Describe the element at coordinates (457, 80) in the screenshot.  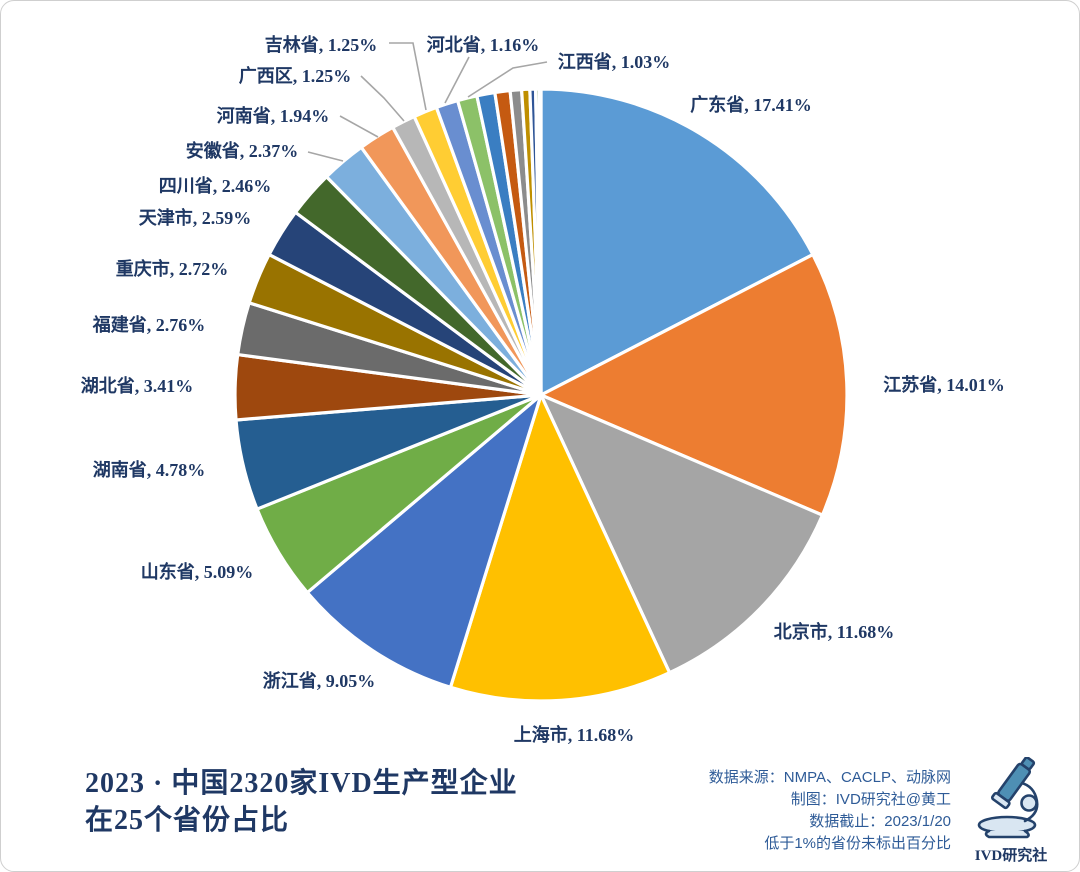
I see `leader-line-hebei` at that location.